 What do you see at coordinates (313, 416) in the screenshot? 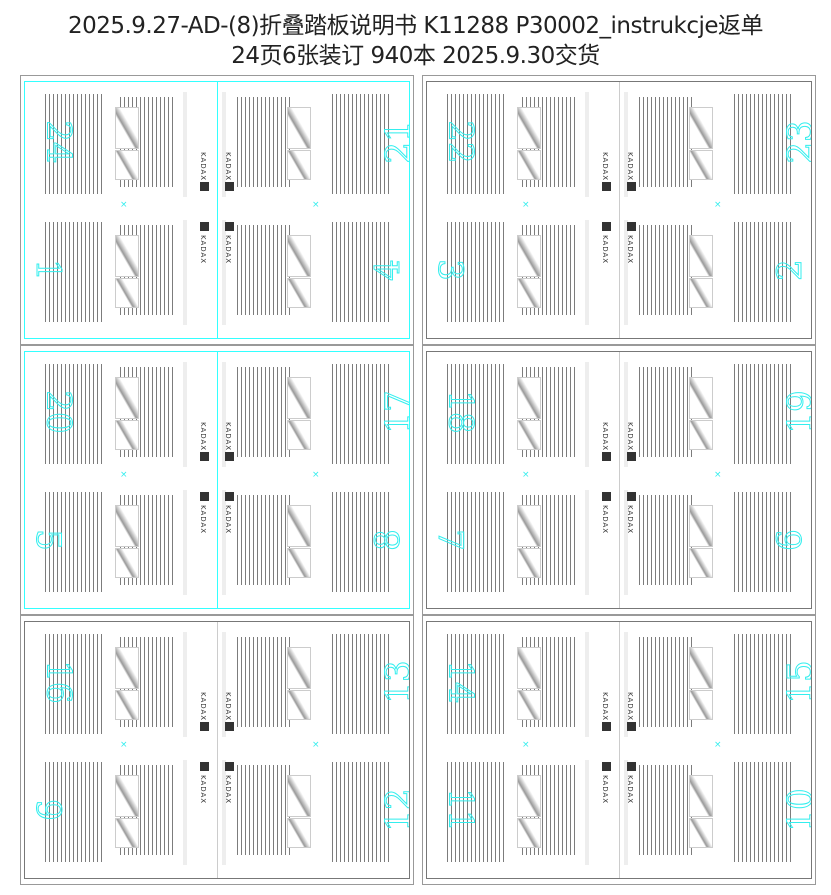
I see `page-panel: KADAX 17 ×` at bounding box center [313, 416].